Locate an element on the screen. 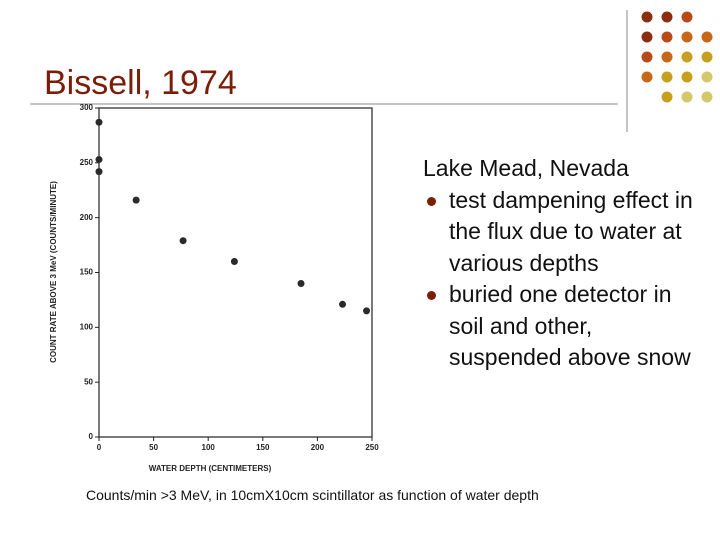 This screenshot has height=540, width=720. dot-grid is located at coordinates (677, 57).